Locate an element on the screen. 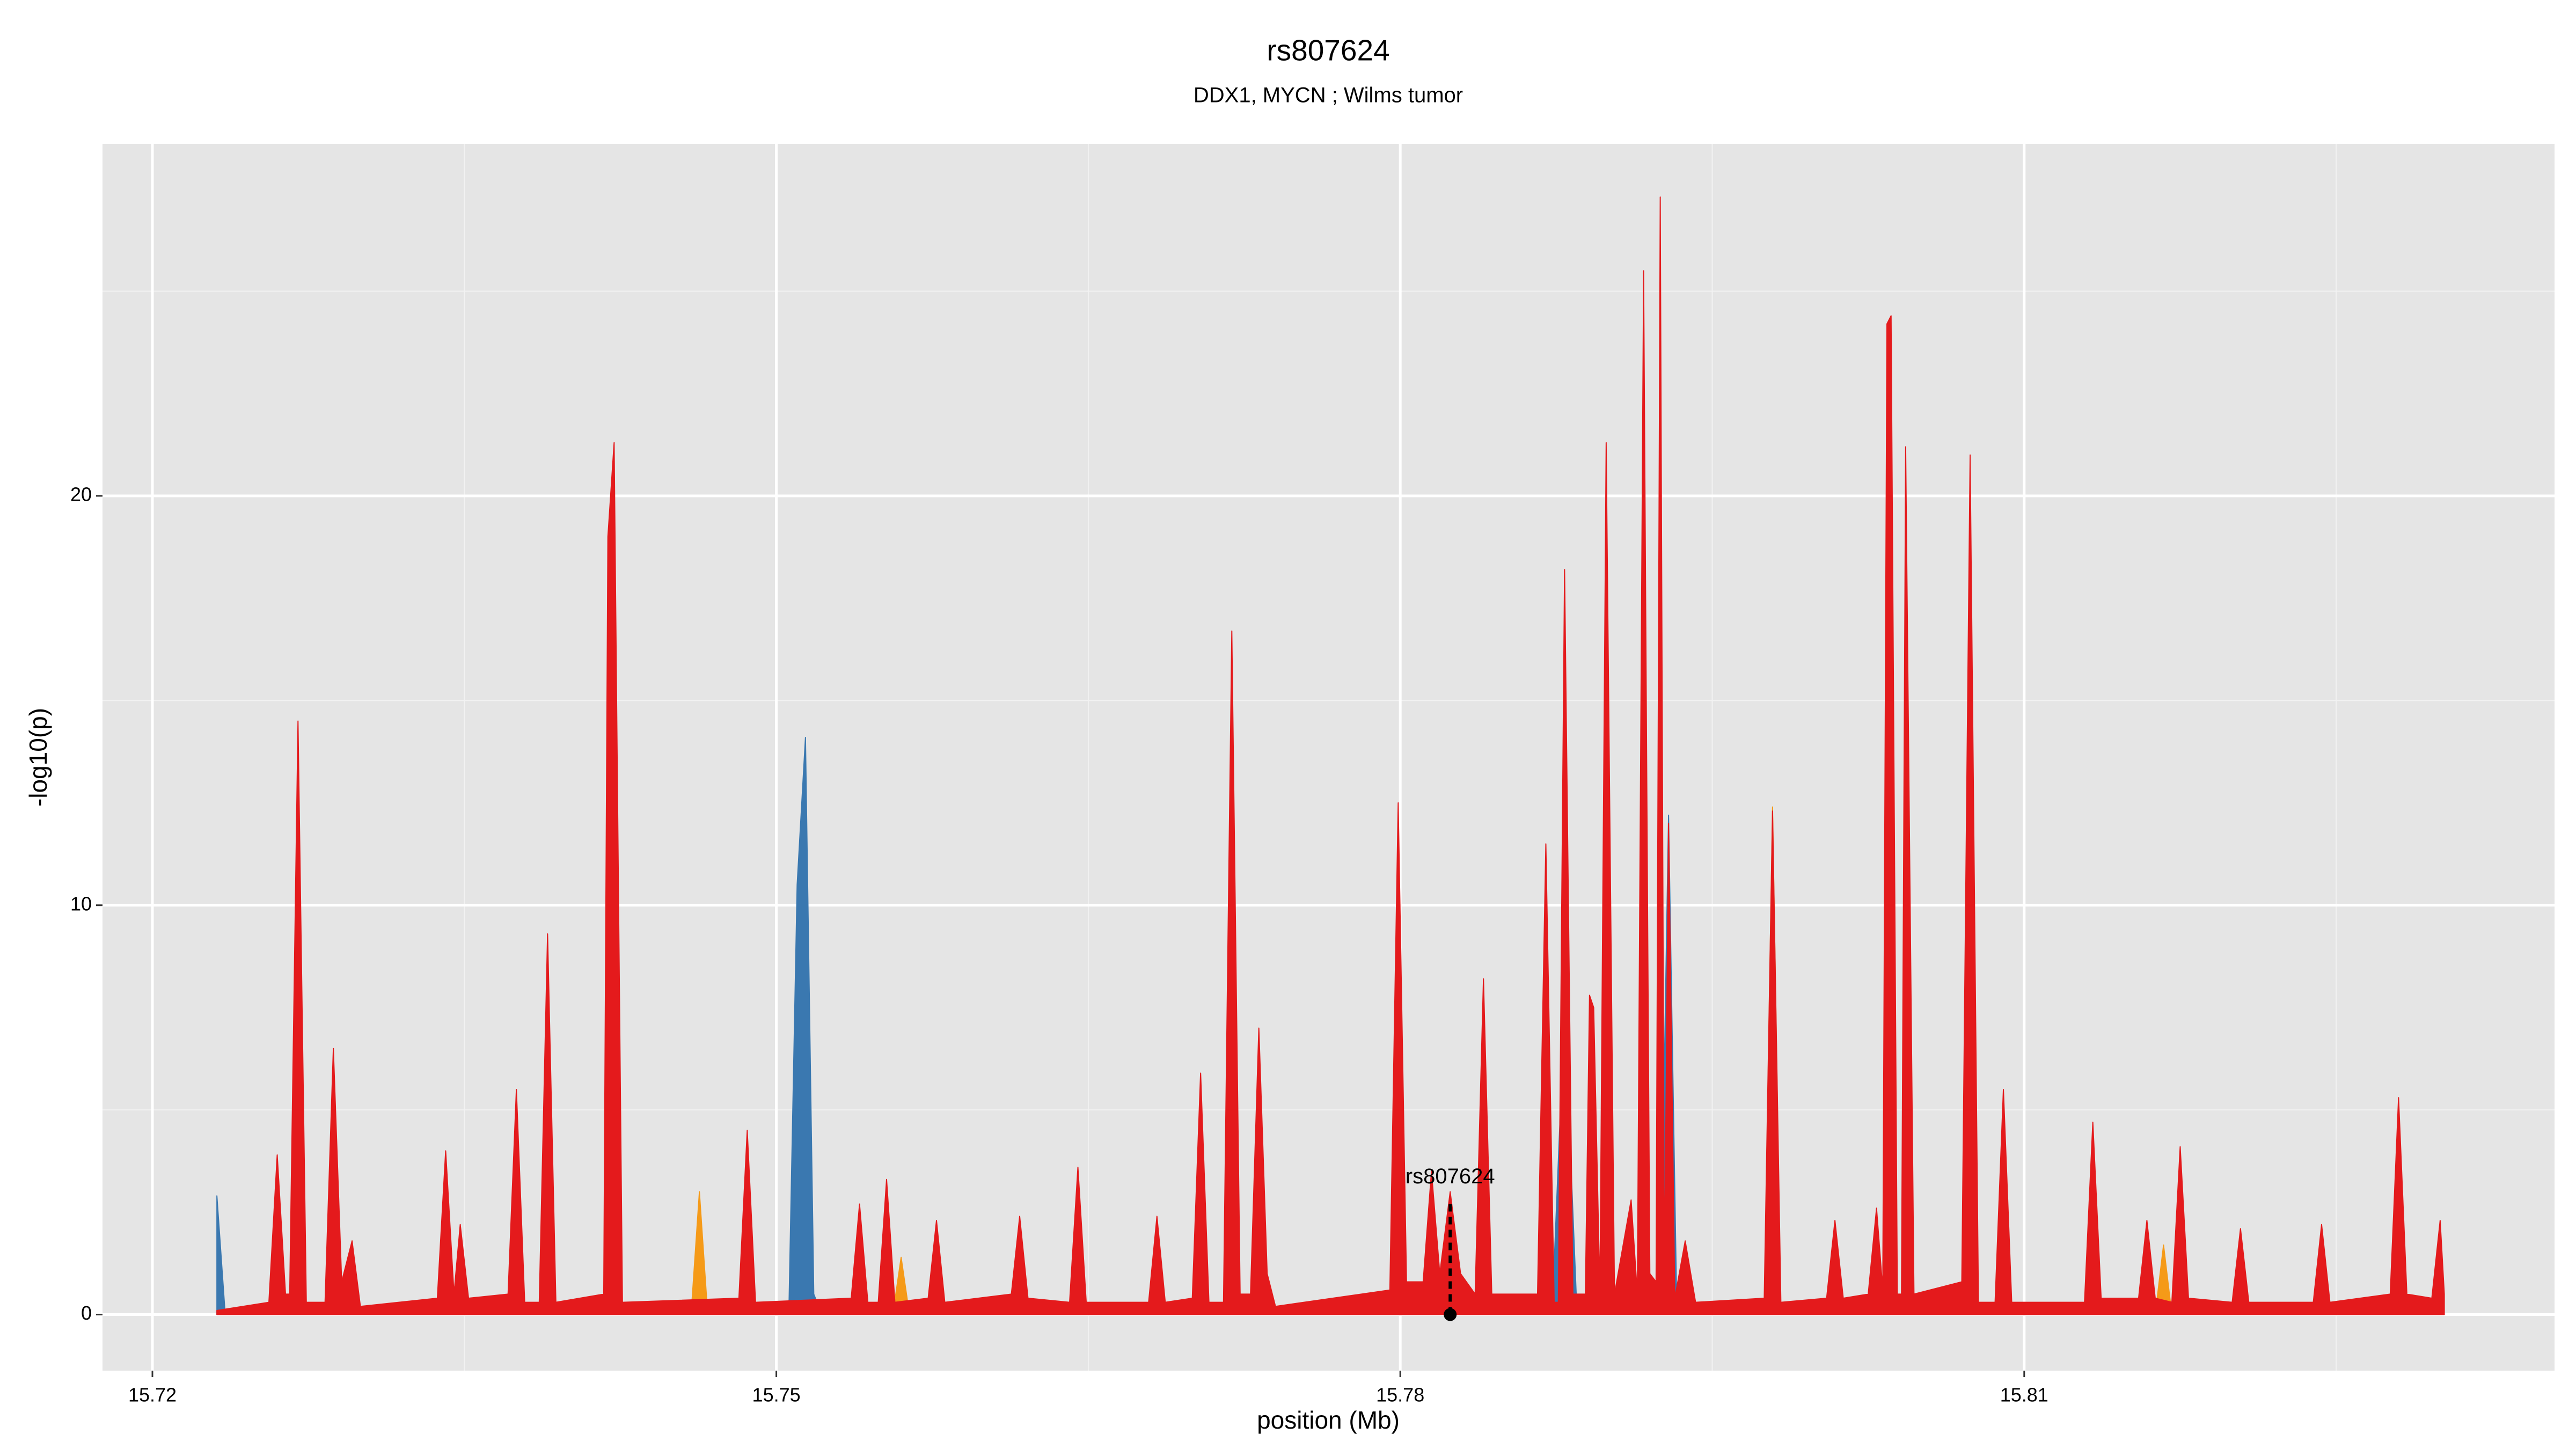  chart-title: rs807624 is located at coordinates (1328, 50).